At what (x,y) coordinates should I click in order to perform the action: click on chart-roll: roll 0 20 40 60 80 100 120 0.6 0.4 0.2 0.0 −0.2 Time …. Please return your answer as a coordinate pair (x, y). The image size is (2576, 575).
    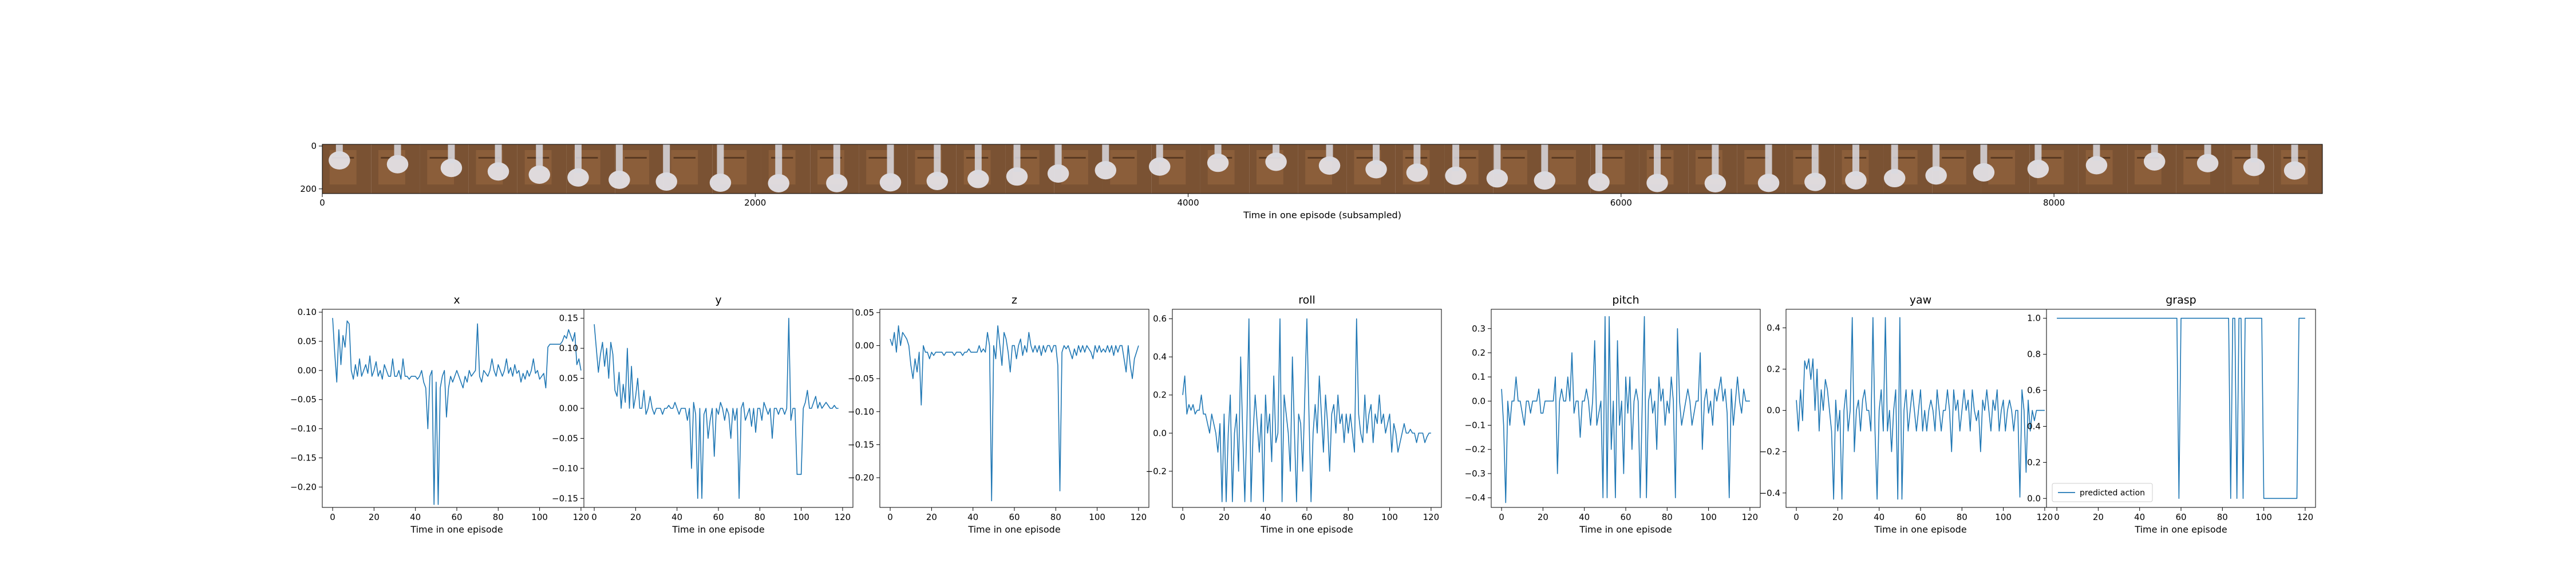
    Looking at the image, I should click on (1294, 415).